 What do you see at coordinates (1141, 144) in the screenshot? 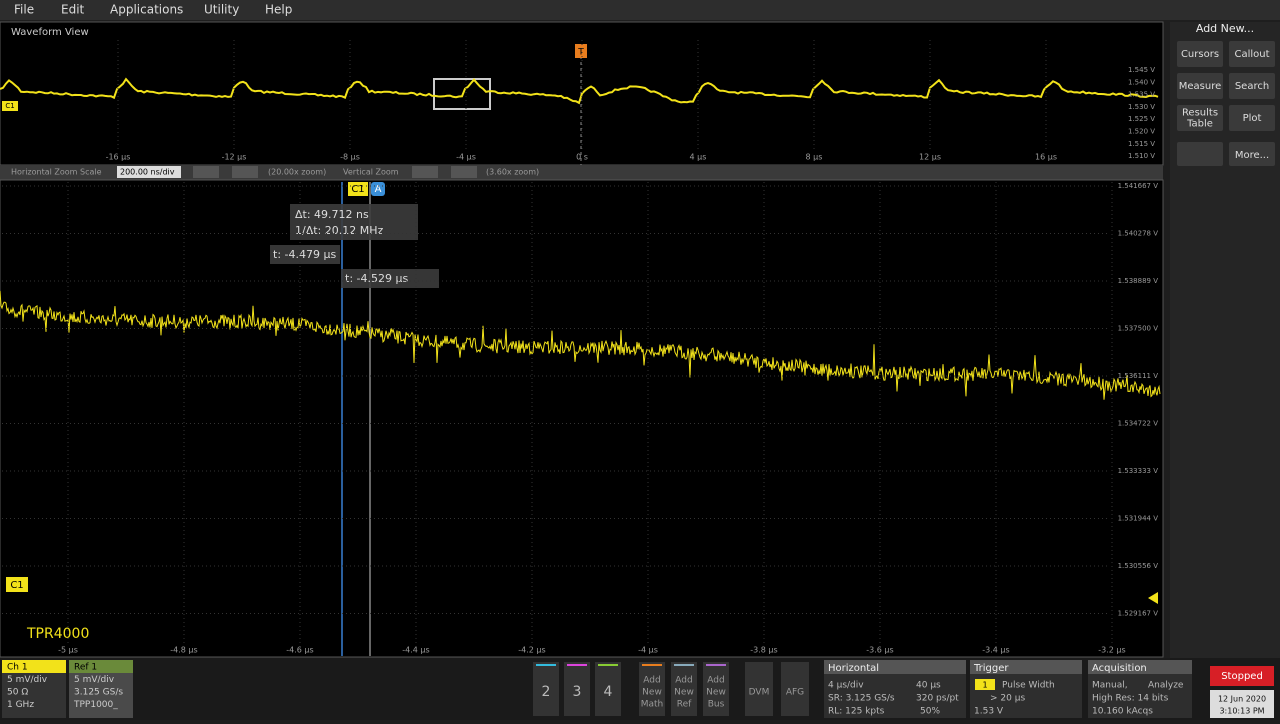
I see `overview-y-label: 1.515 V` at bounding box center [1141, 144].